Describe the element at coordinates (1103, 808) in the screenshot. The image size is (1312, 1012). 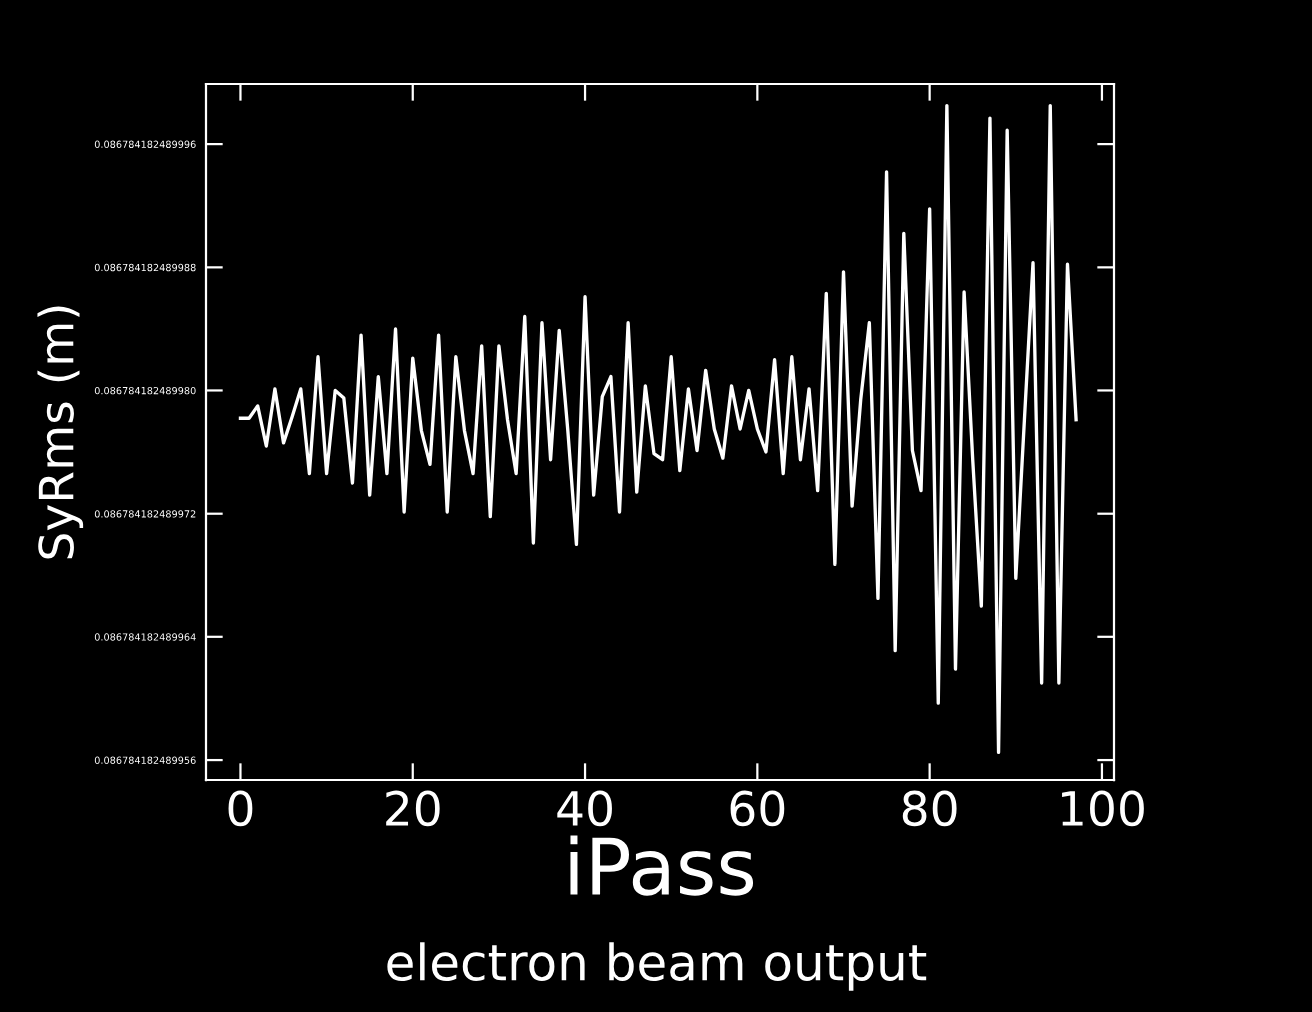
I see `x-tick-label: 100` at that location.